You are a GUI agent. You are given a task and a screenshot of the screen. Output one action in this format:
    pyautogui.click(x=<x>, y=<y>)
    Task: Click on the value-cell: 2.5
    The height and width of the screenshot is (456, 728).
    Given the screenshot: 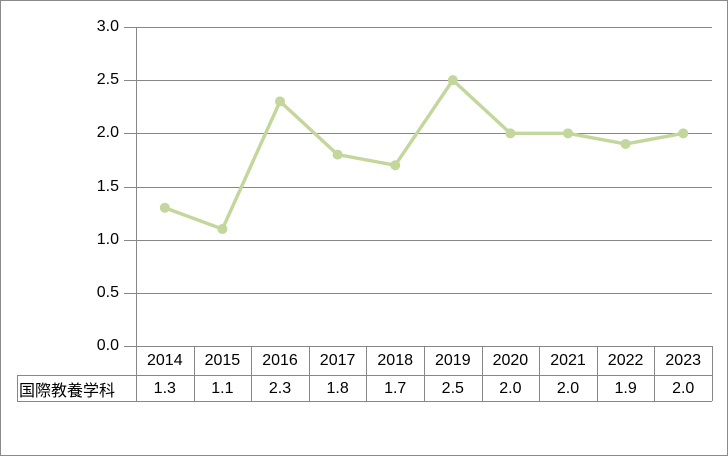 What is the action you would take?
    pyautogui.click(x=452, y=388)
    